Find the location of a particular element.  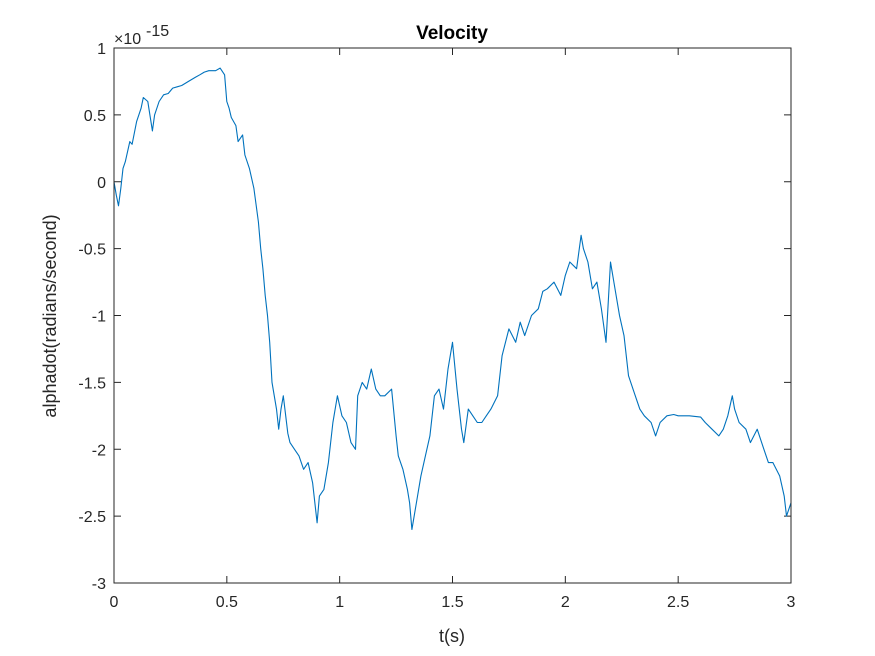

x-tick-label: 1 is located at coordinates (339, 602).